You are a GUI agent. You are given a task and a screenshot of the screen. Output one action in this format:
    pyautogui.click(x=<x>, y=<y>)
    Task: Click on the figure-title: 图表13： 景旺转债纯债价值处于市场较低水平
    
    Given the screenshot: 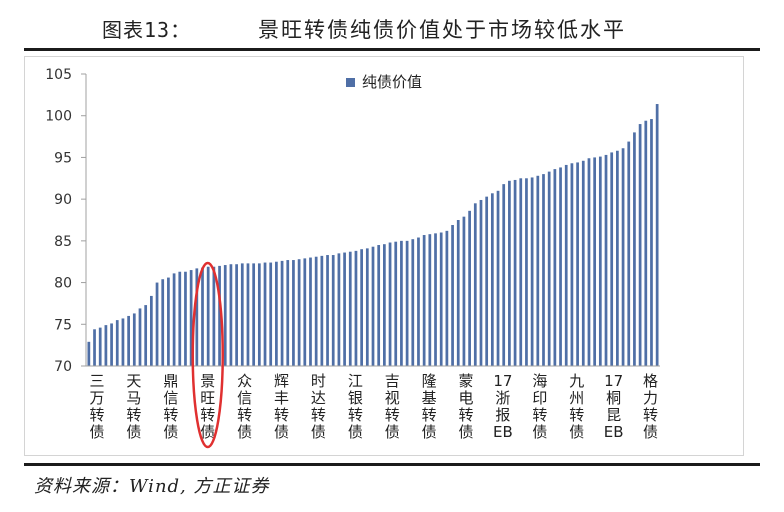 What is the action you would take?
    pyautogui.click(x=392, y=22)
    